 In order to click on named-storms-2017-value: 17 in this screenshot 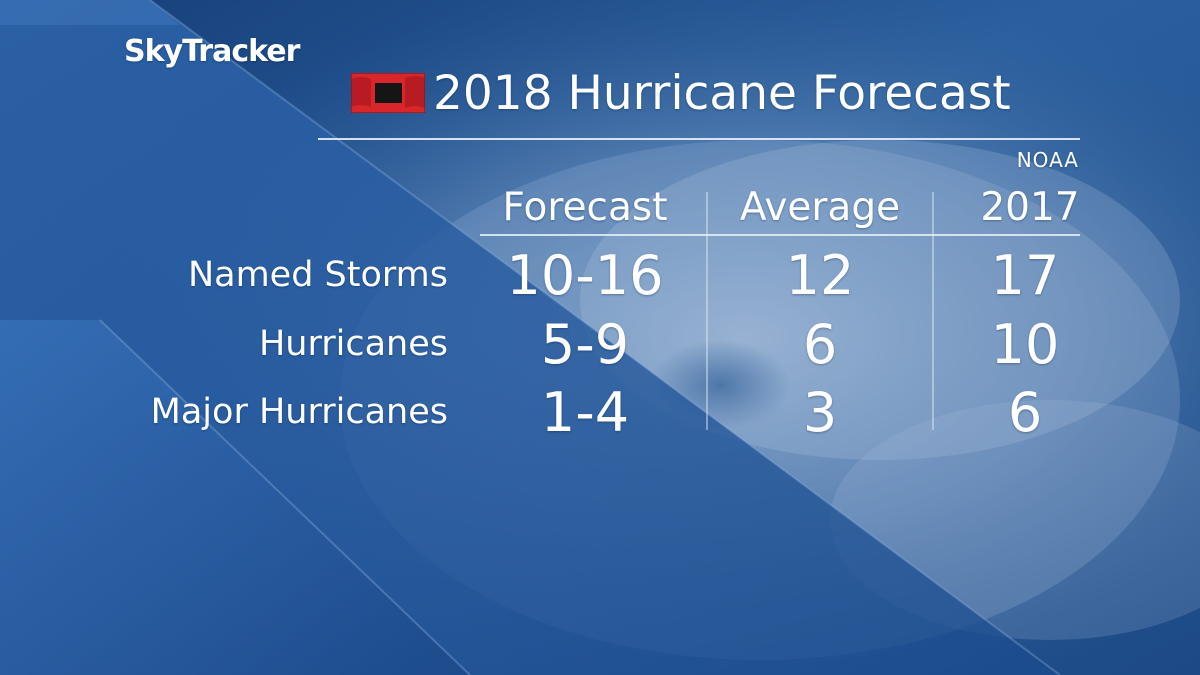, I will do `click(1025, 275)`.